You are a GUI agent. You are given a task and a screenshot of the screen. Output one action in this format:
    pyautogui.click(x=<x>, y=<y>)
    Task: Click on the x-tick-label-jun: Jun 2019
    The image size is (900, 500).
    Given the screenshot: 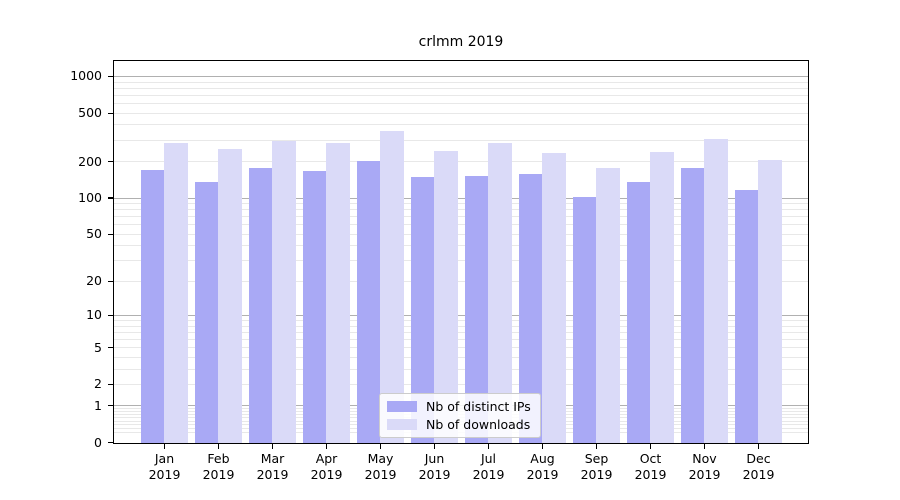 What is the action you would take?
    pyautogui.click(x=435, y=467)
    